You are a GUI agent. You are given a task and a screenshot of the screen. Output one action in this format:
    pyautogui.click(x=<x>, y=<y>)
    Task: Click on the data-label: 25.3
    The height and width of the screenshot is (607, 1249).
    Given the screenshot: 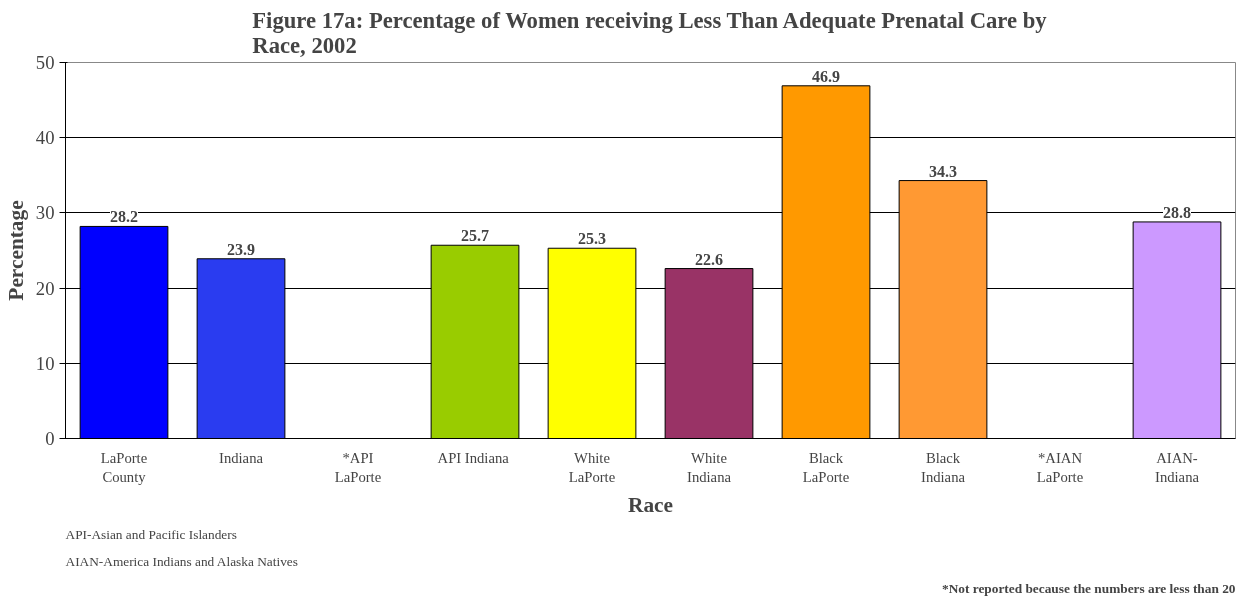 What is the action you would take?
    pyautogui.click(x=592, y=239)
    